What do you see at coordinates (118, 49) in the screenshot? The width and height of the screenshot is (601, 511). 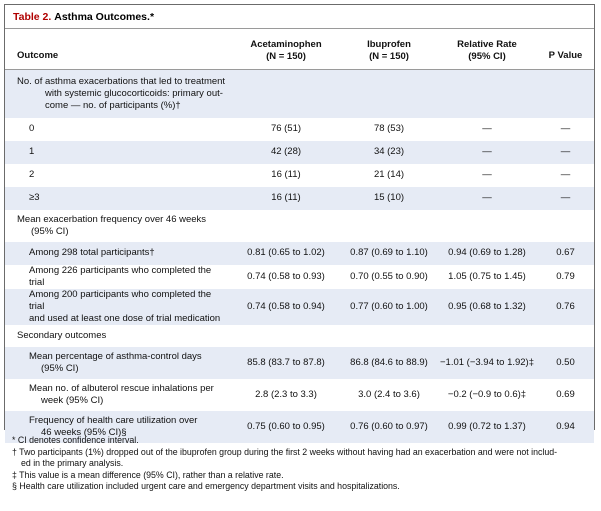 I see `header-outcome: Outcome` at bounding box center [118, 49].